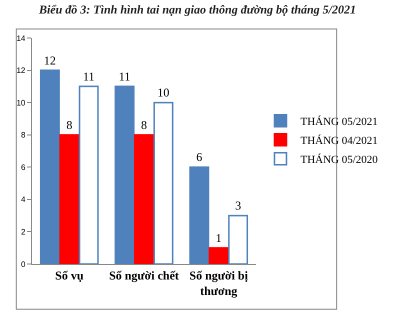 The image size is (395, 326). Describe the element at coordinates (21, 38) in the screenshot. I see `y-tick-label: 14` at that location.